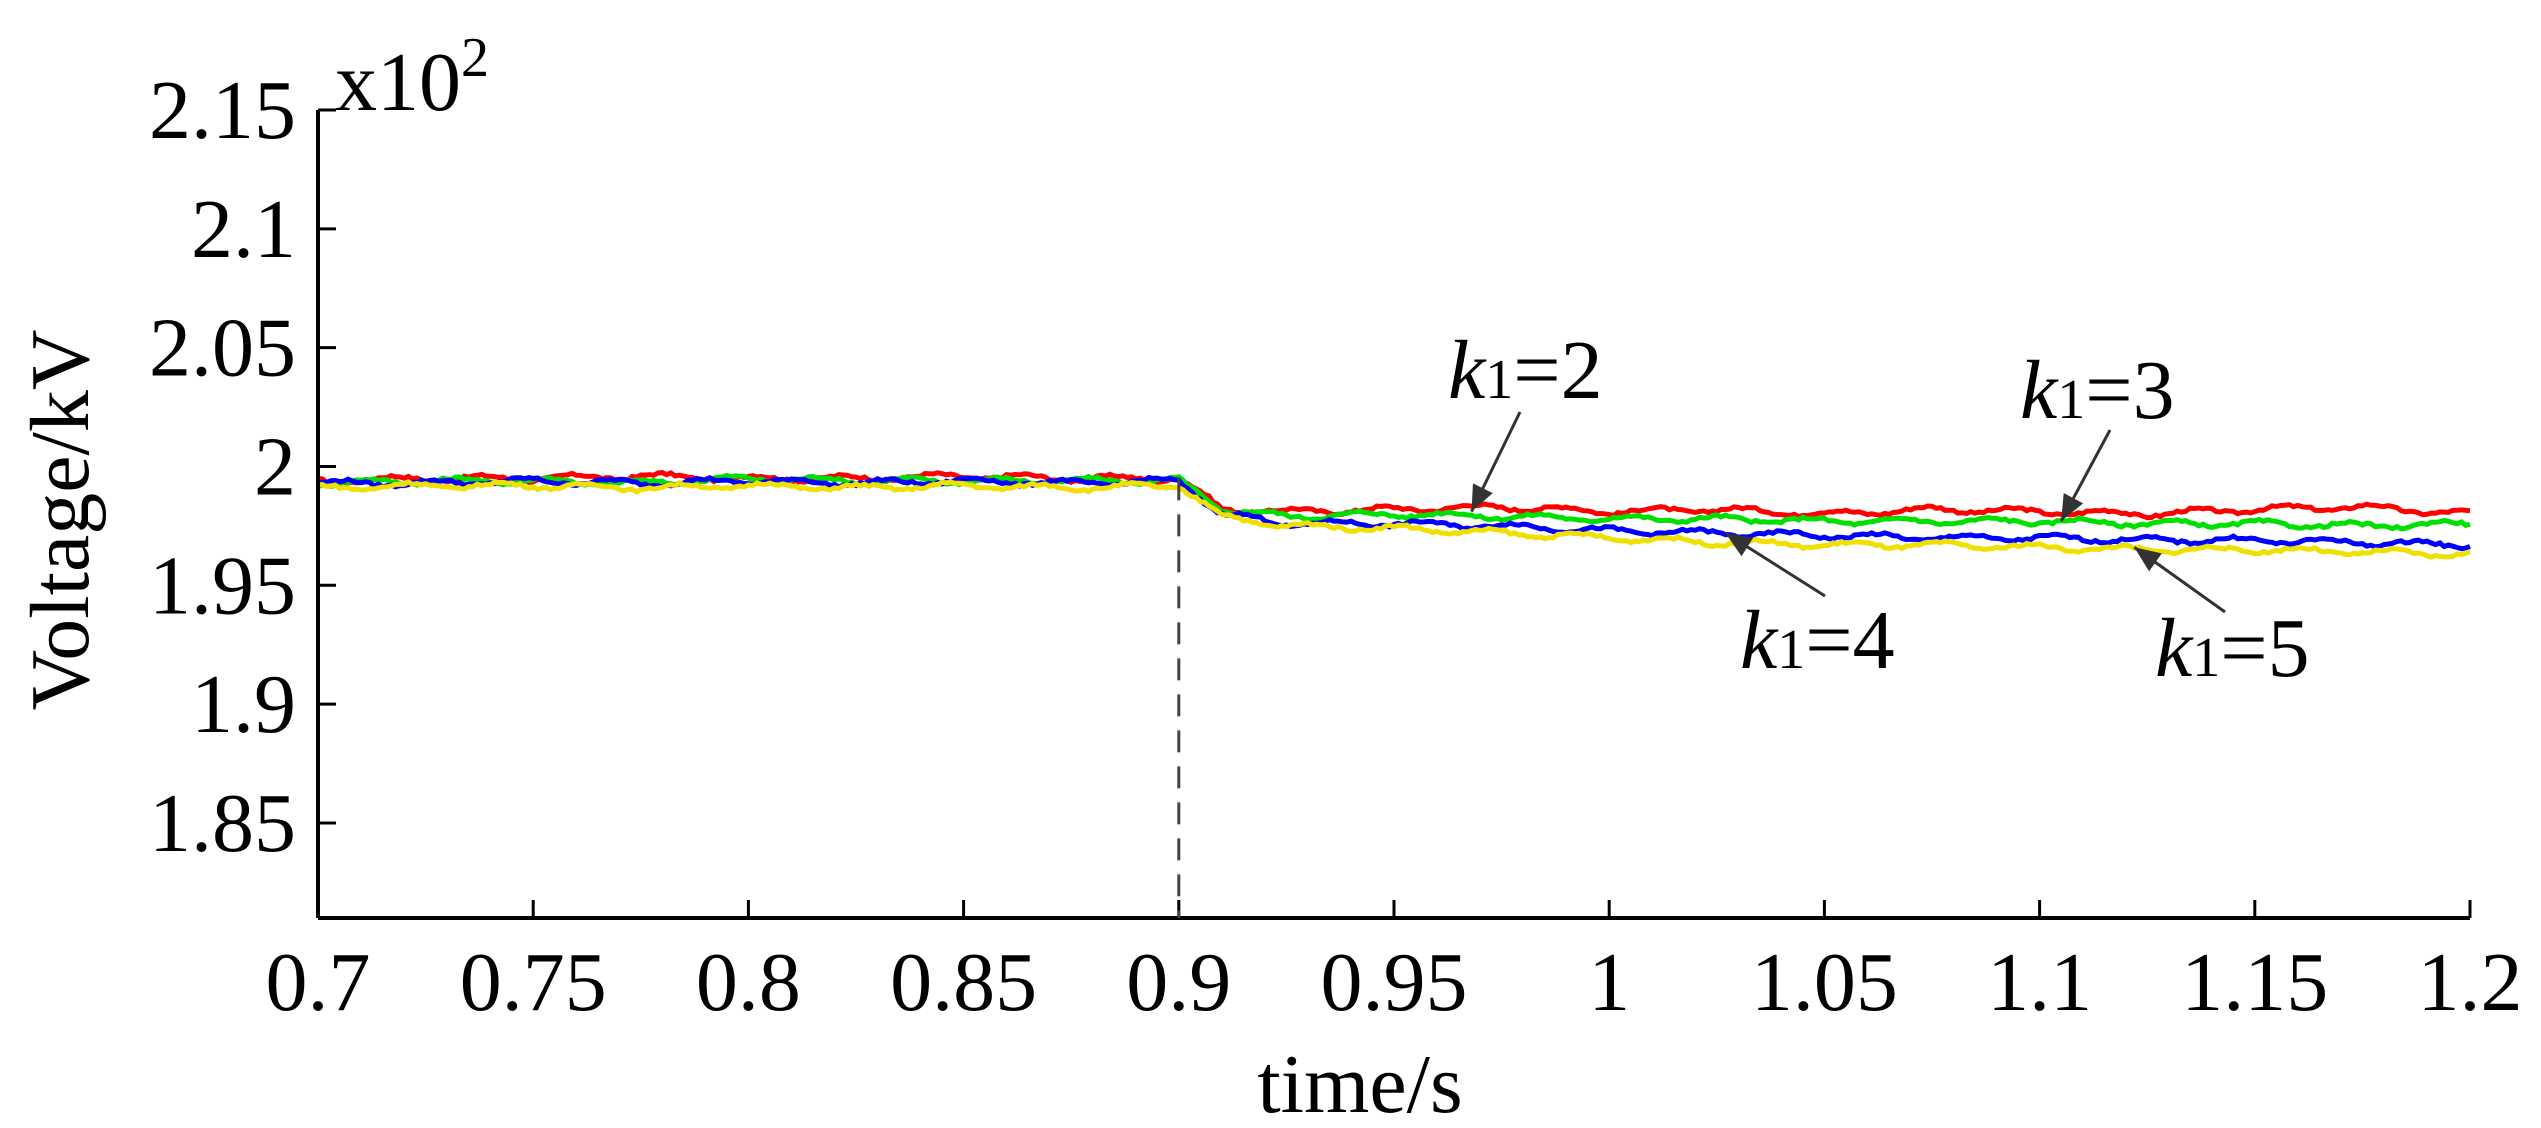  What do you see at coordinates (1824, 982) in the screenshot?
I see `x-tick-label: 1.05` at bounding box center [1824, 982].